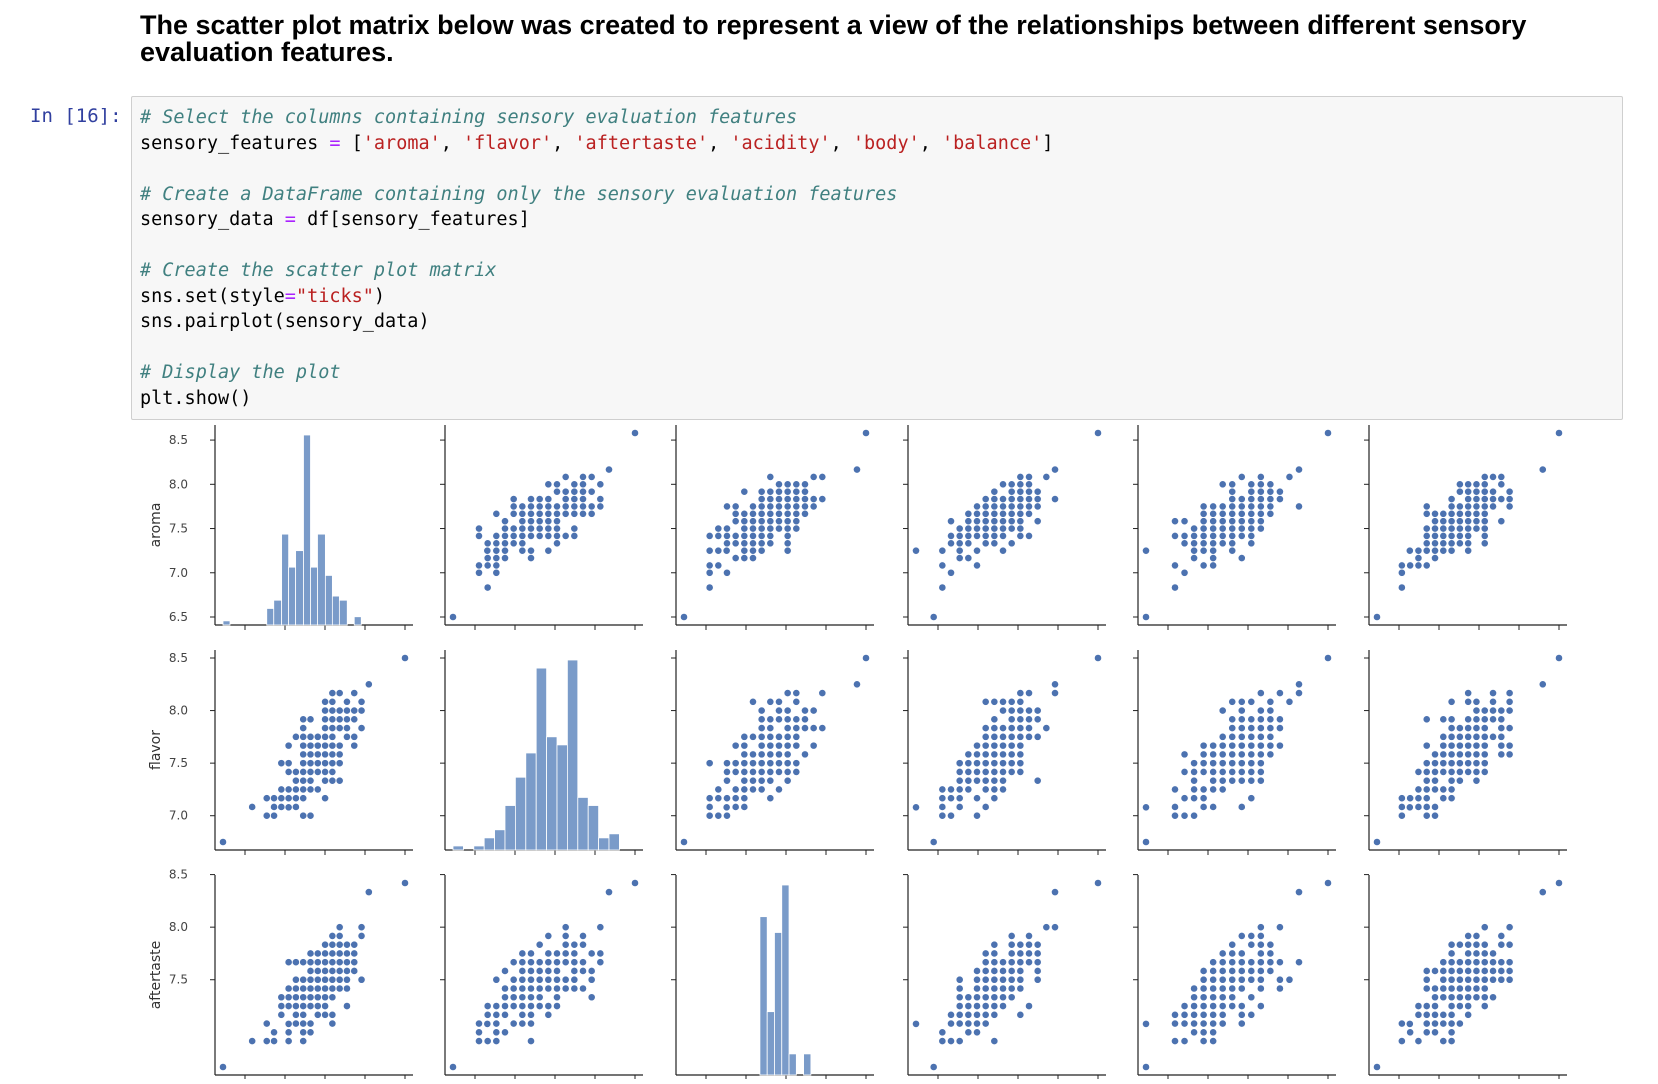  What do you see at coordinates (877, 271) in the screenshot?
I see `code-line: # Create the scatter plot matrix` at bounding box center [877, 271].